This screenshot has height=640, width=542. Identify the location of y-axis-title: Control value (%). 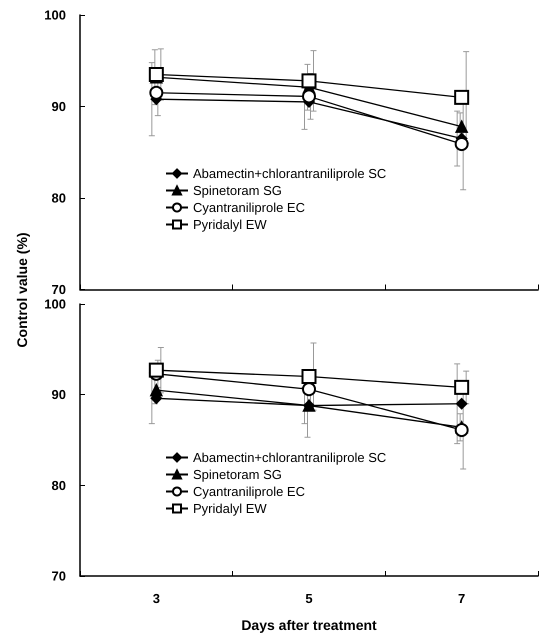
(22, 290).